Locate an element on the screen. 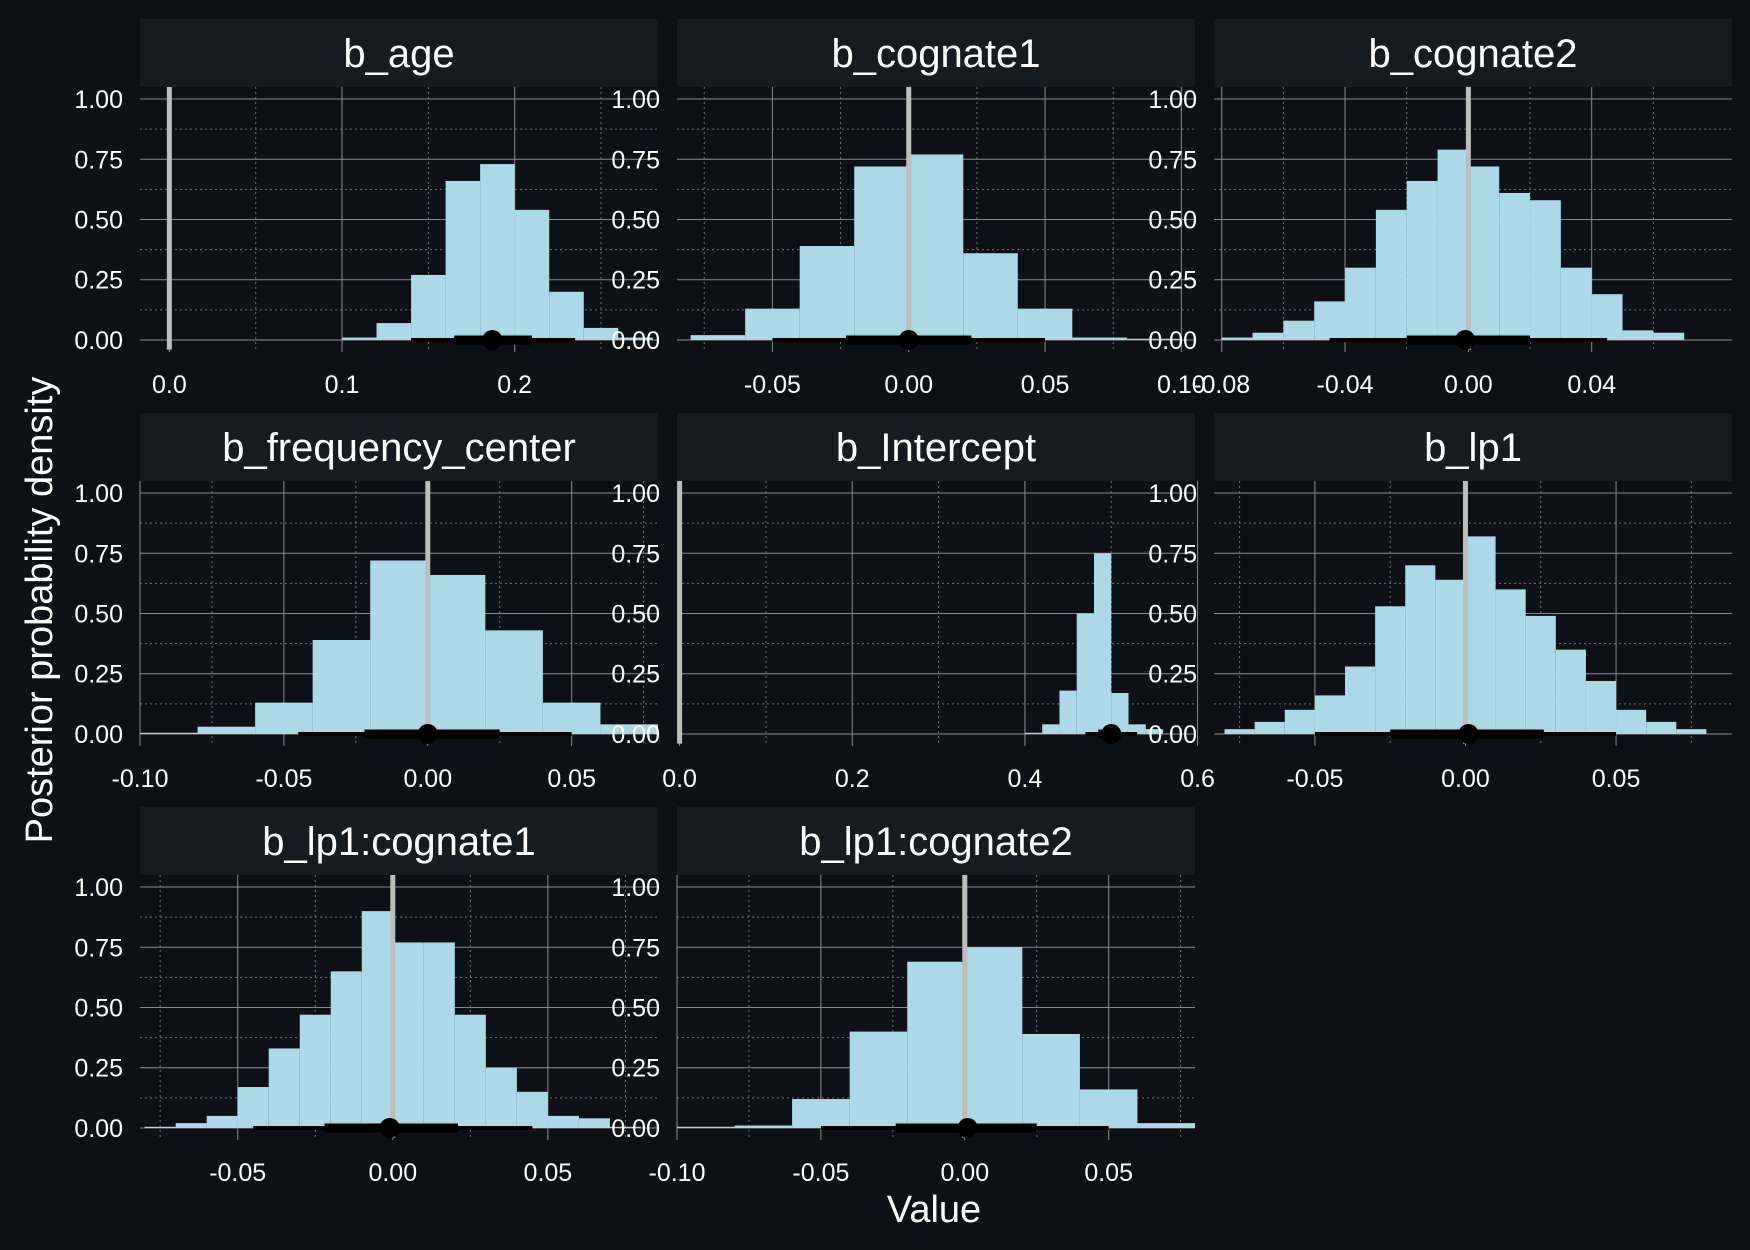  facet-title: b_age is located at coordinates (398, 54).